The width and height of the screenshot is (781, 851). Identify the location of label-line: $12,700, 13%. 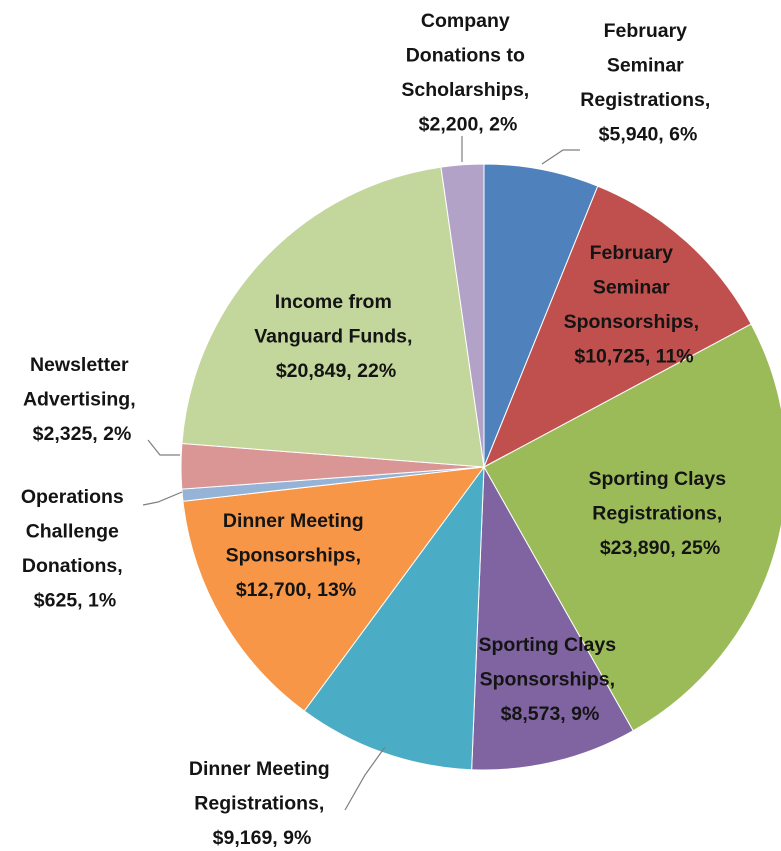
(296, 590).